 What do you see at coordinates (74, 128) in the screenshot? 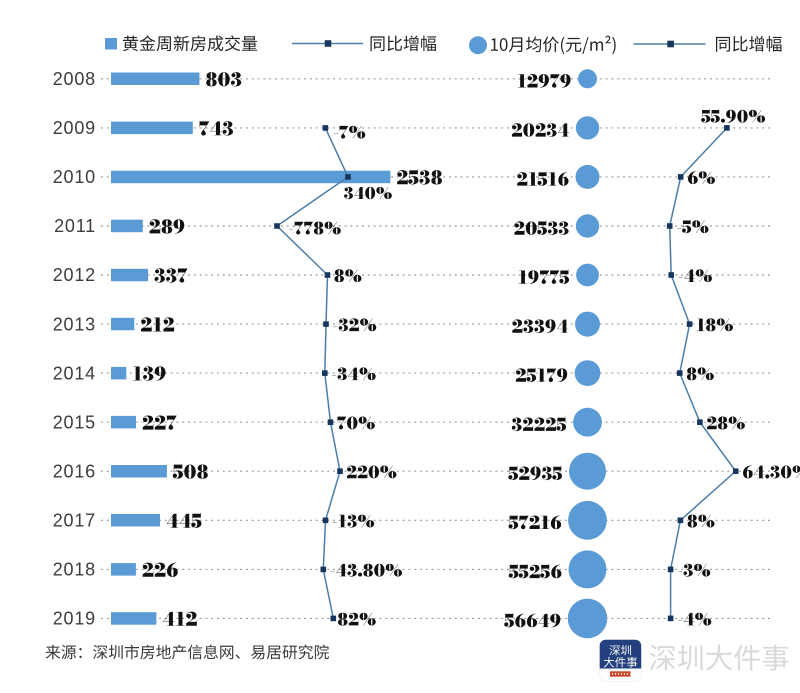
I see `svg-text: 2009` at bounding box center [74, 128].